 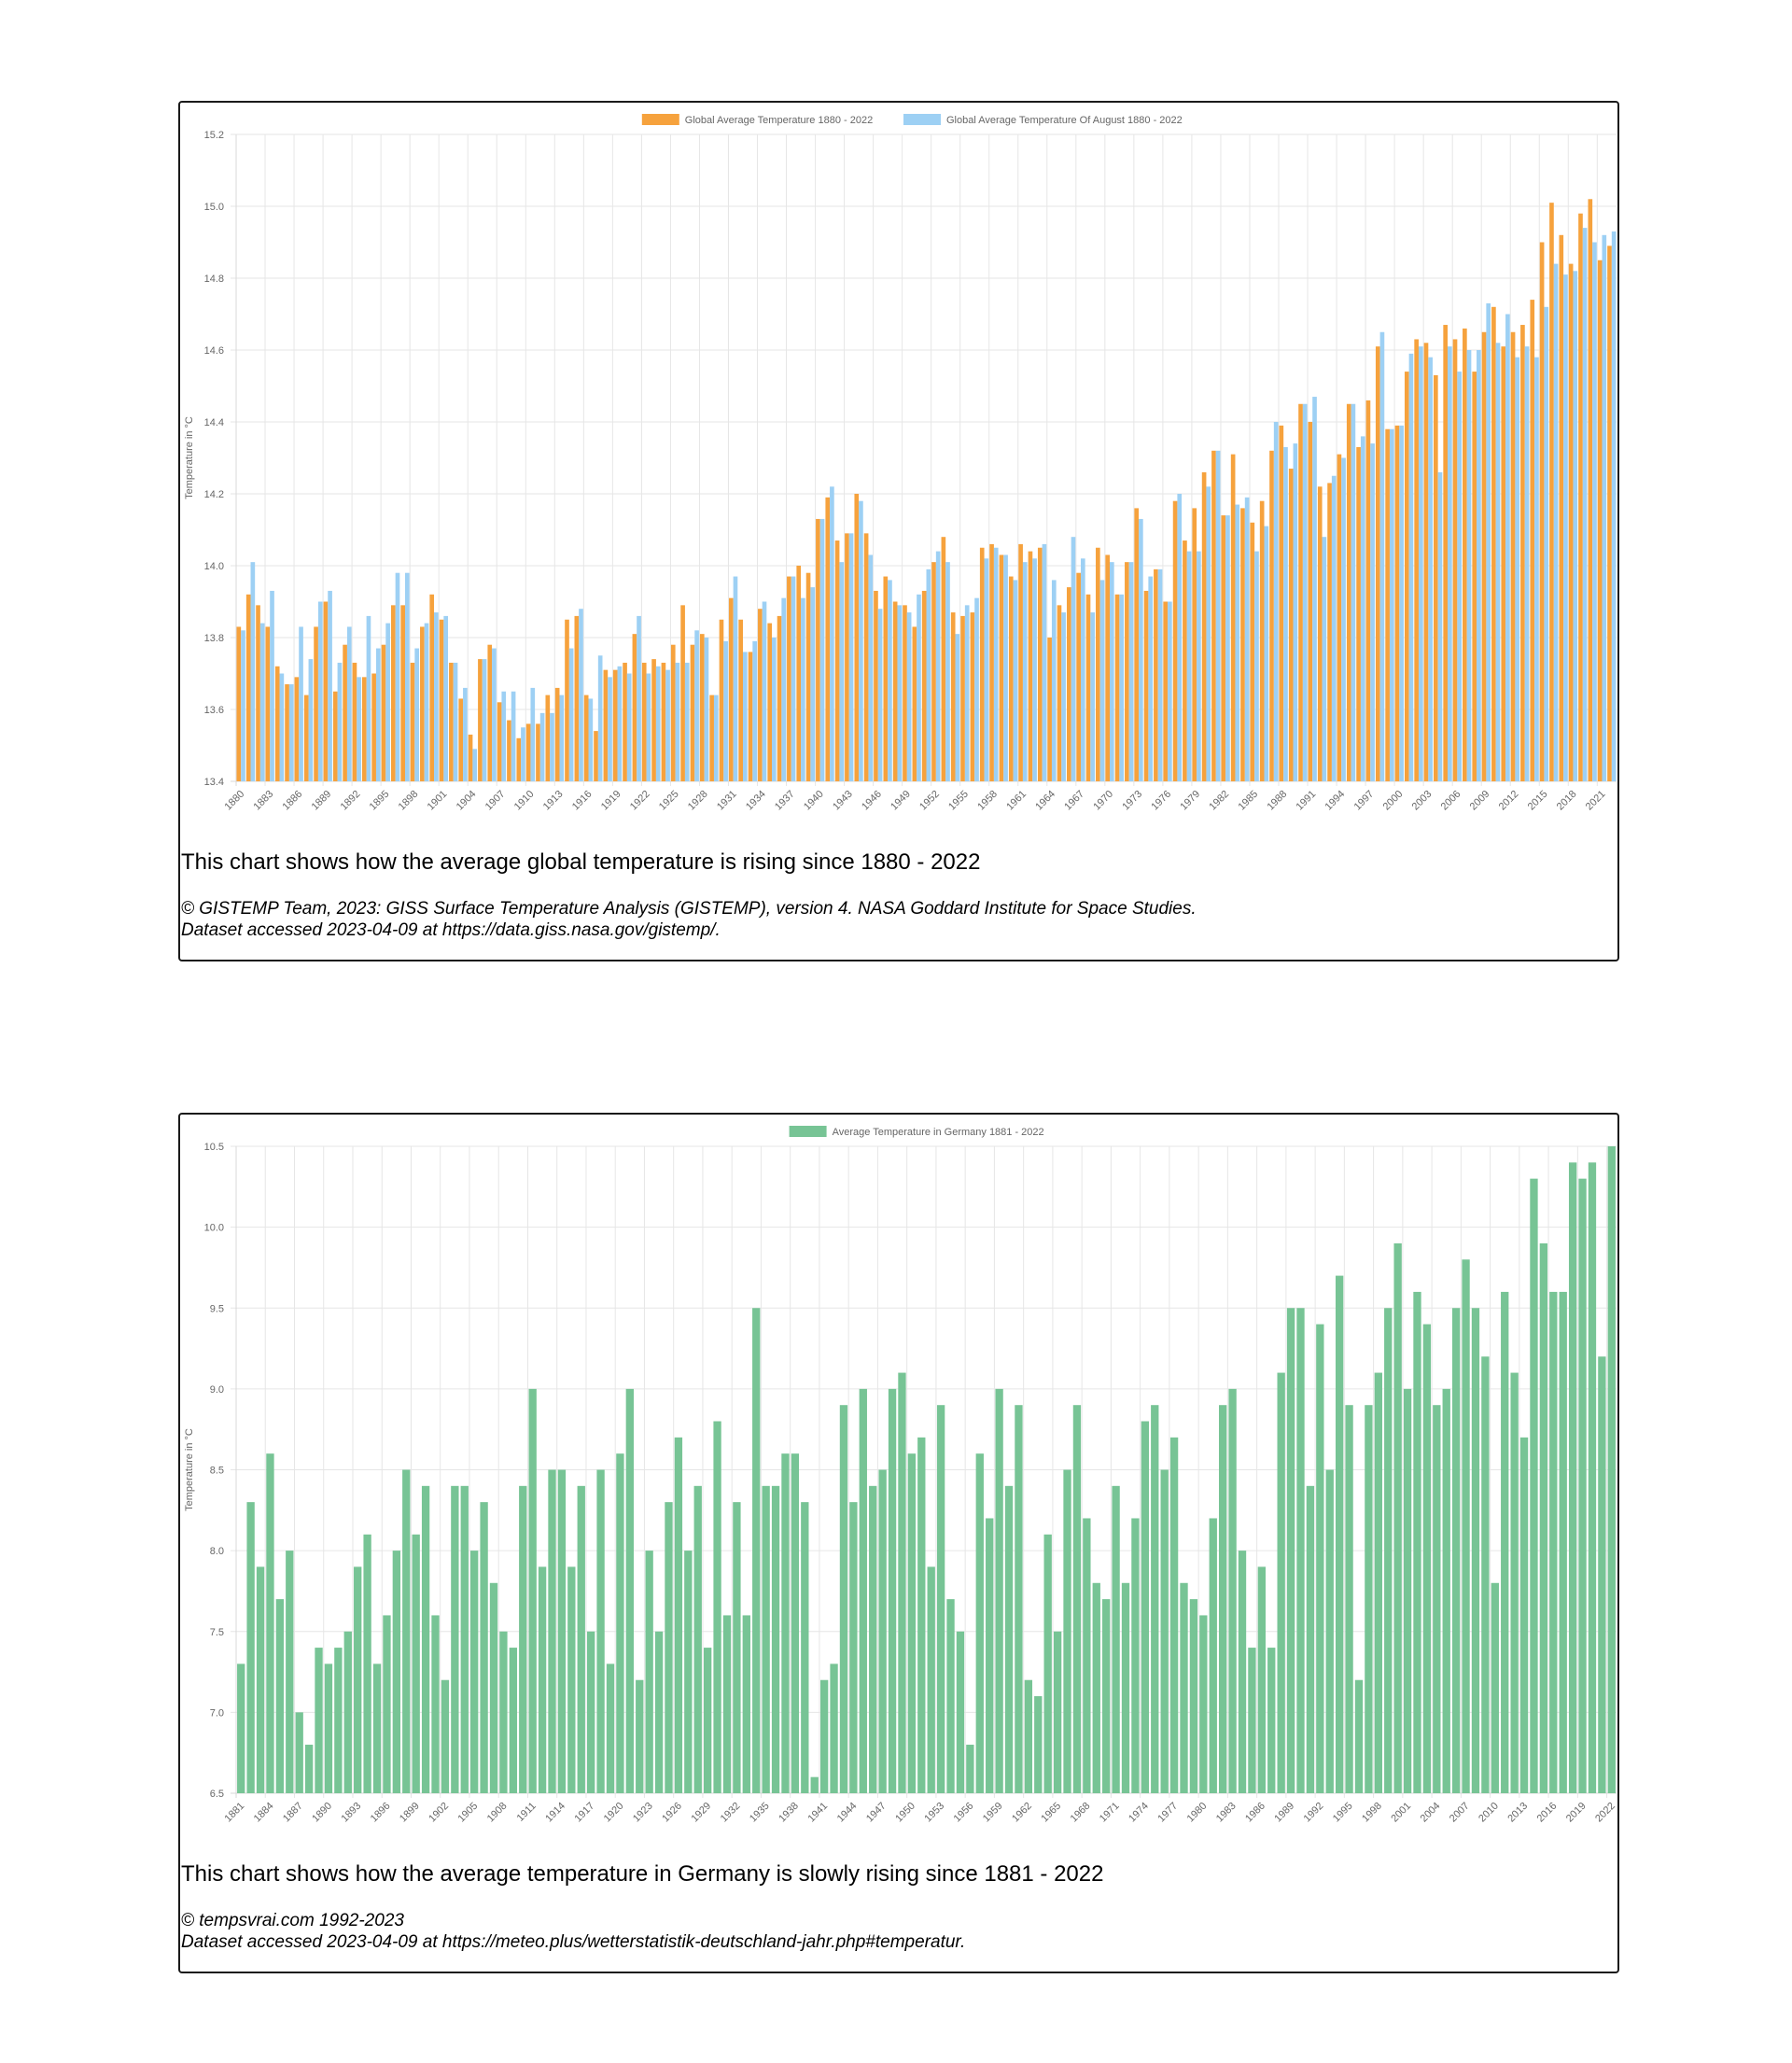 What do you see at coordinates (1547, 1813) in the screenshot?
I see `germany-x-tick-label: 2016` at bounding box center [1547, 1813].